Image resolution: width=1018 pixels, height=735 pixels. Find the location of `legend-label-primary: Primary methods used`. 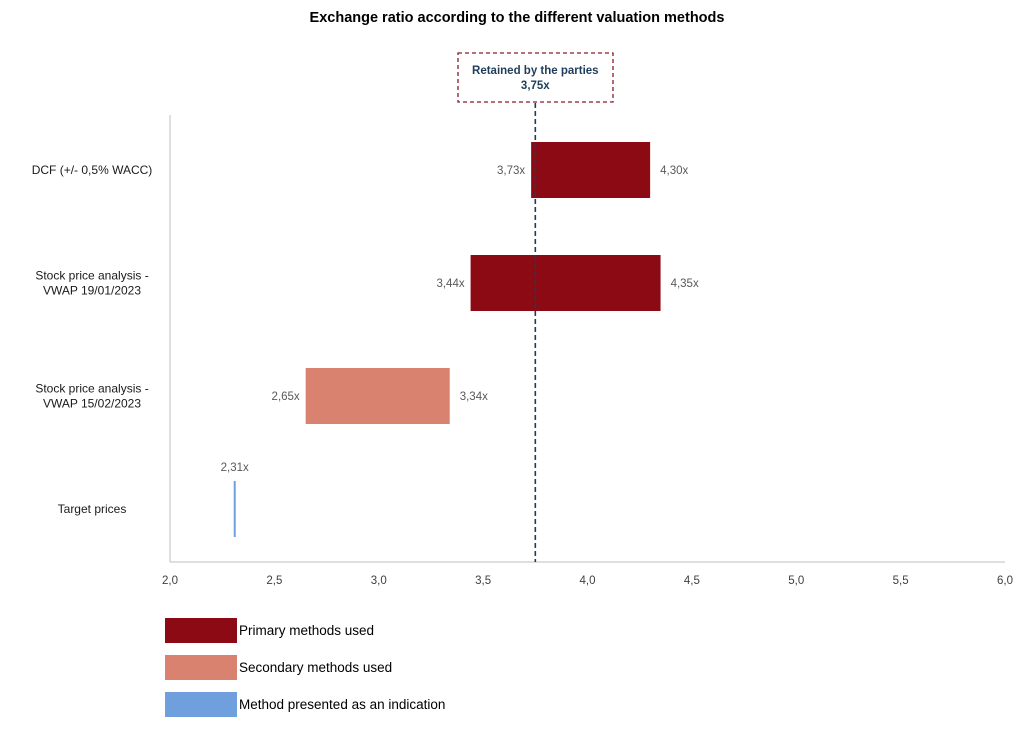

legend-label-primary: Primary methods used is located at coordinates (307, 630).